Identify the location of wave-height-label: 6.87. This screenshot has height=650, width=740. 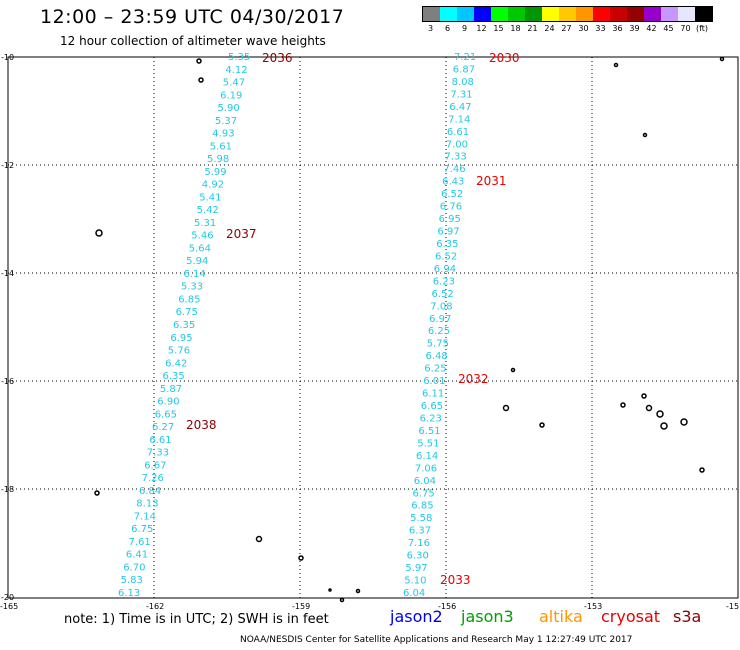
(464, 70).